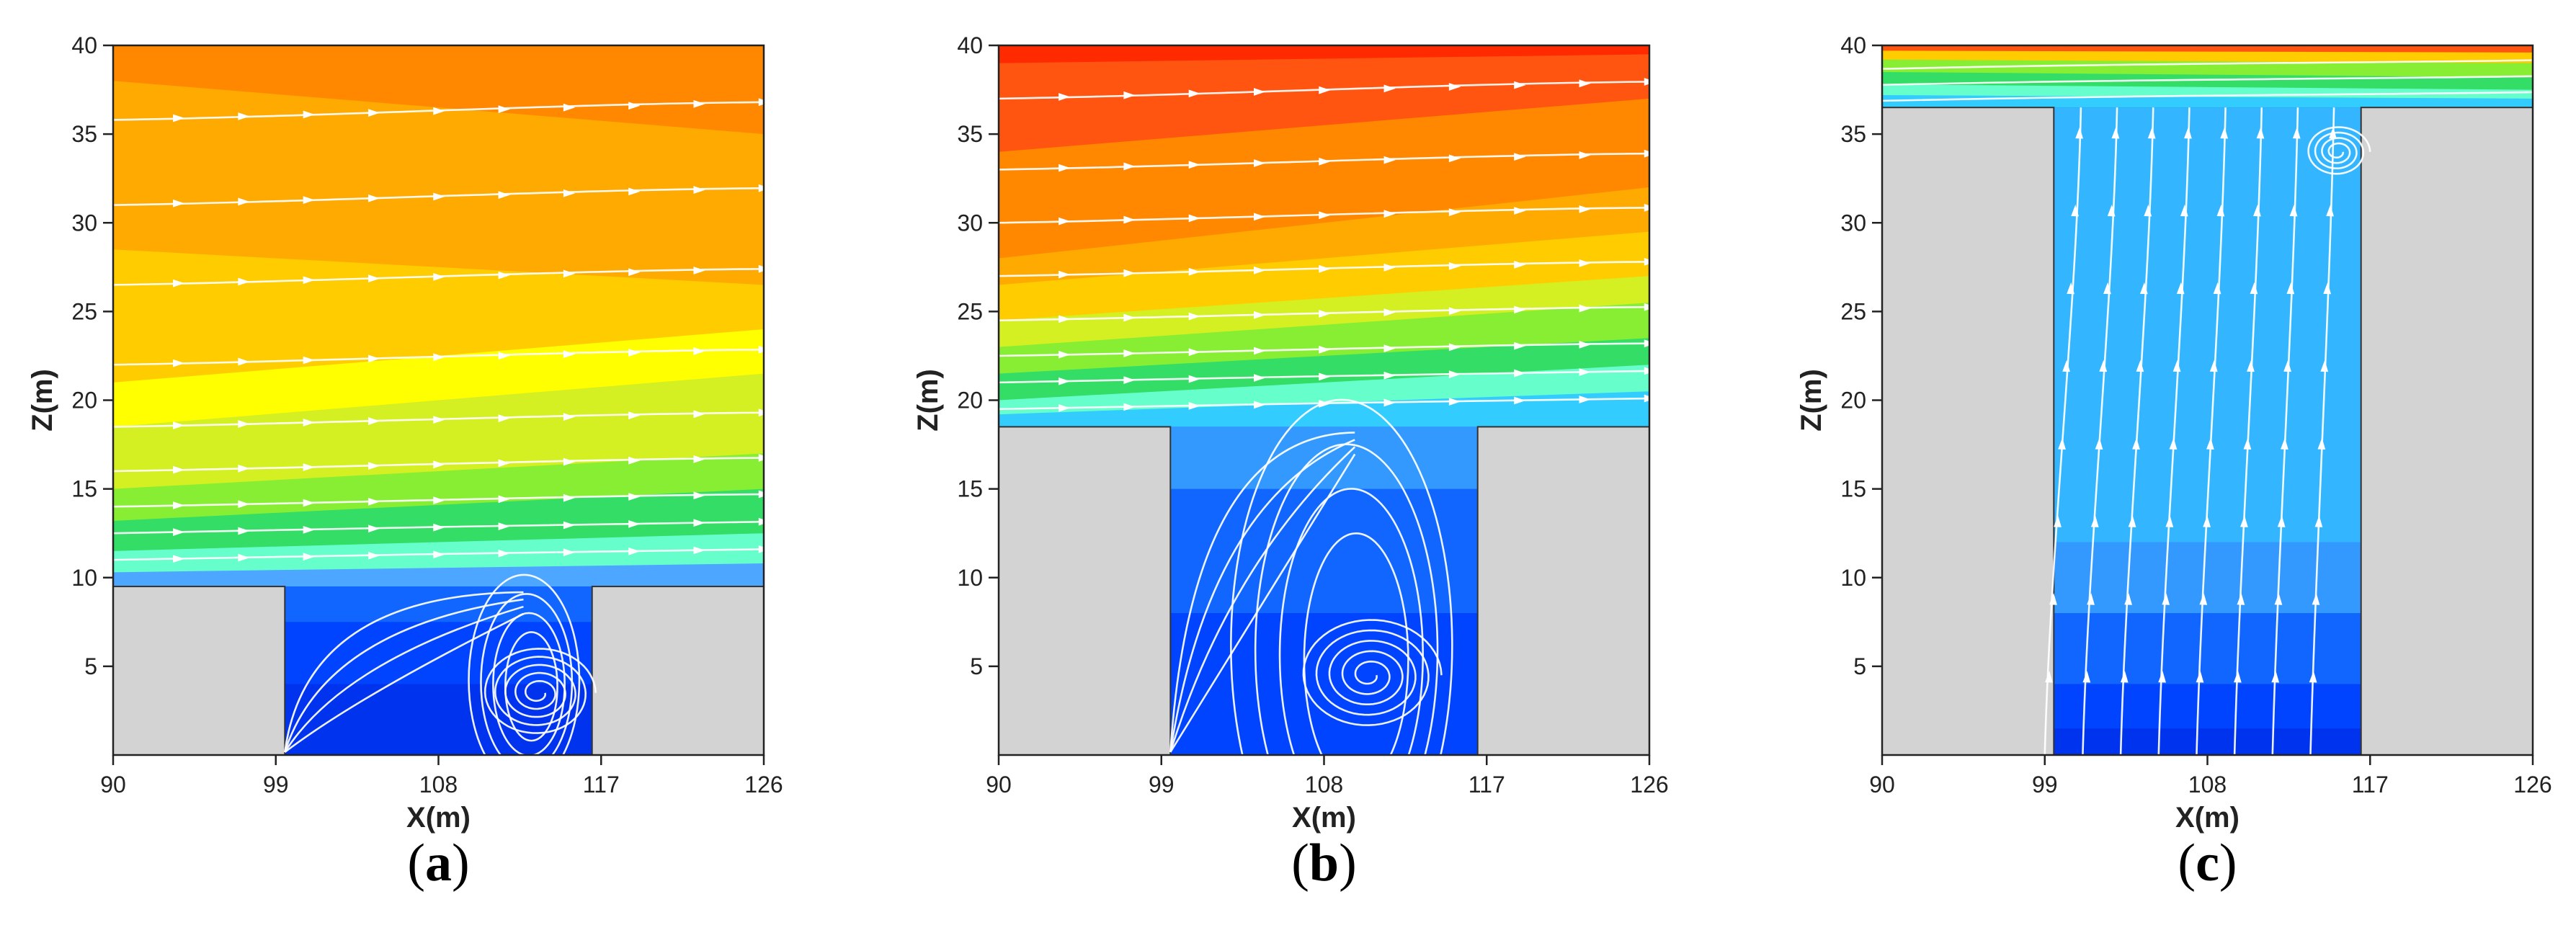  Describe the element at coordinates (416, 863) in the screenshot. I see `caption-open: (` at that location.